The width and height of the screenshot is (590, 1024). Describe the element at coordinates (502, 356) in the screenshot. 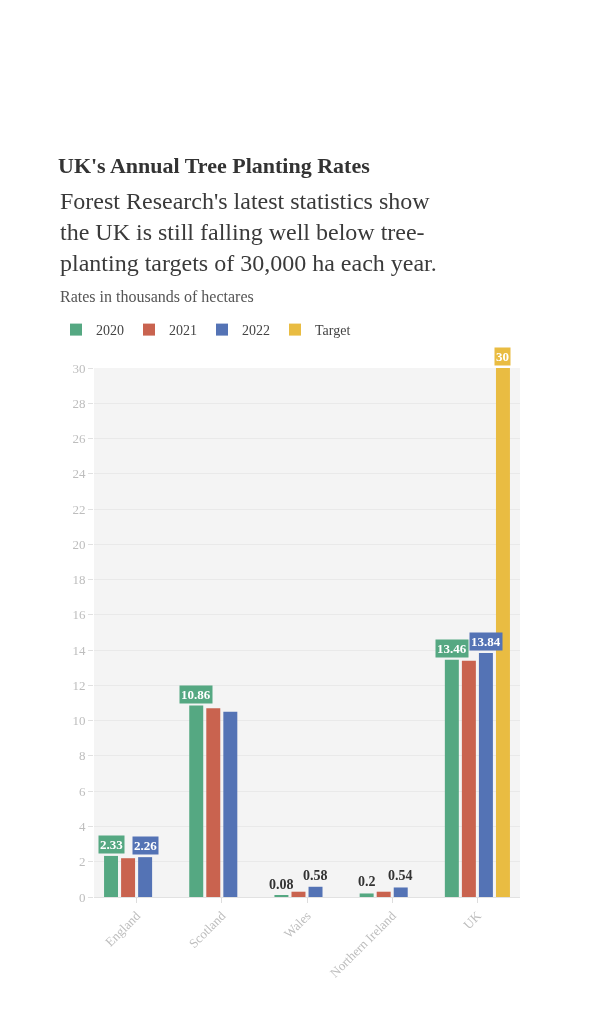

I see `data-label: 30` at that location.